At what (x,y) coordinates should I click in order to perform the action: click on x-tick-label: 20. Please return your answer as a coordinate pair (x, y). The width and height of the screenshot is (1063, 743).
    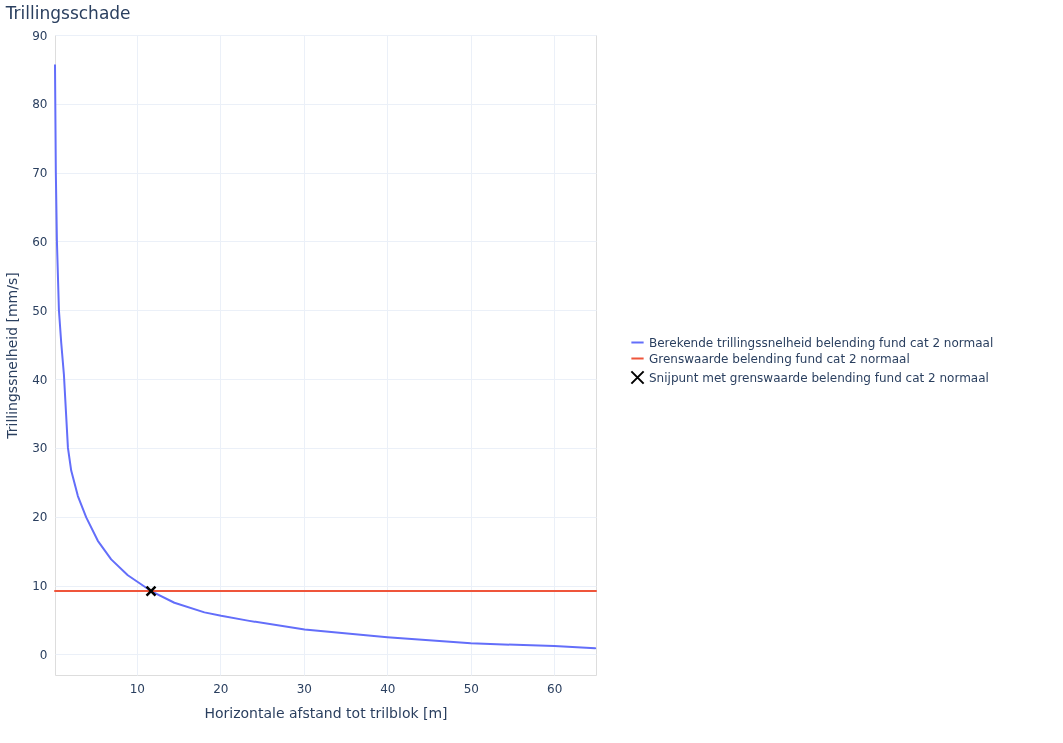
    Looking at the image, I should click on (221, 688).